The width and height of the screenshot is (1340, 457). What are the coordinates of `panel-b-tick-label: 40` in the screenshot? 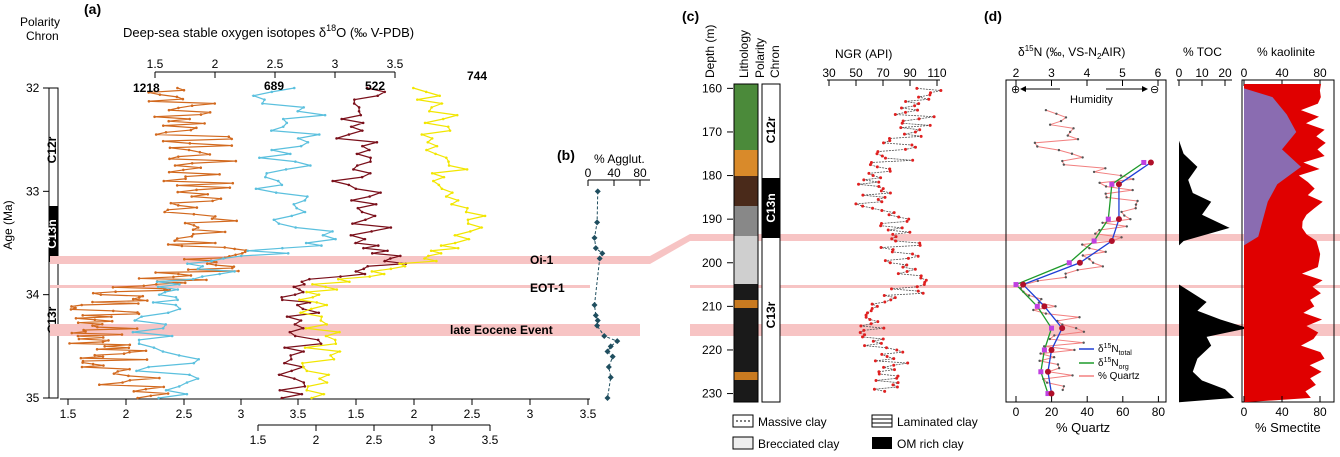 It's located at (614, 173).